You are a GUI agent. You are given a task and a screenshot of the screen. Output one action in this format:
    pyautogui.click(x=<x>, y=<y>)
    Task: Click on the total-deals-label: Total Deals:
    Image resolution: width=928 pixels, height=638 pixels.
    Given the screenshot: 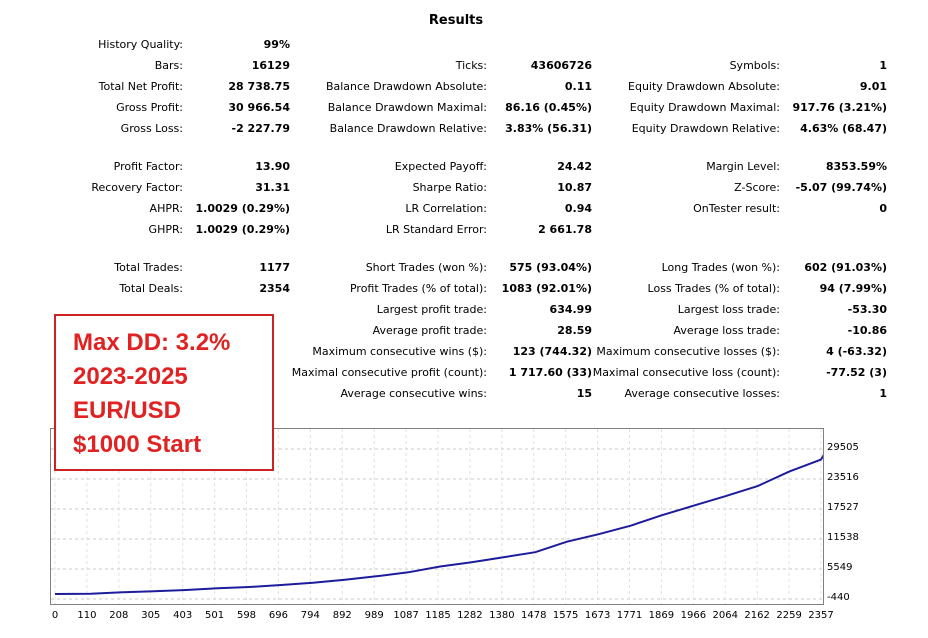 What is the action you would take?
    pyautogui.click(x=151, y=288)
    